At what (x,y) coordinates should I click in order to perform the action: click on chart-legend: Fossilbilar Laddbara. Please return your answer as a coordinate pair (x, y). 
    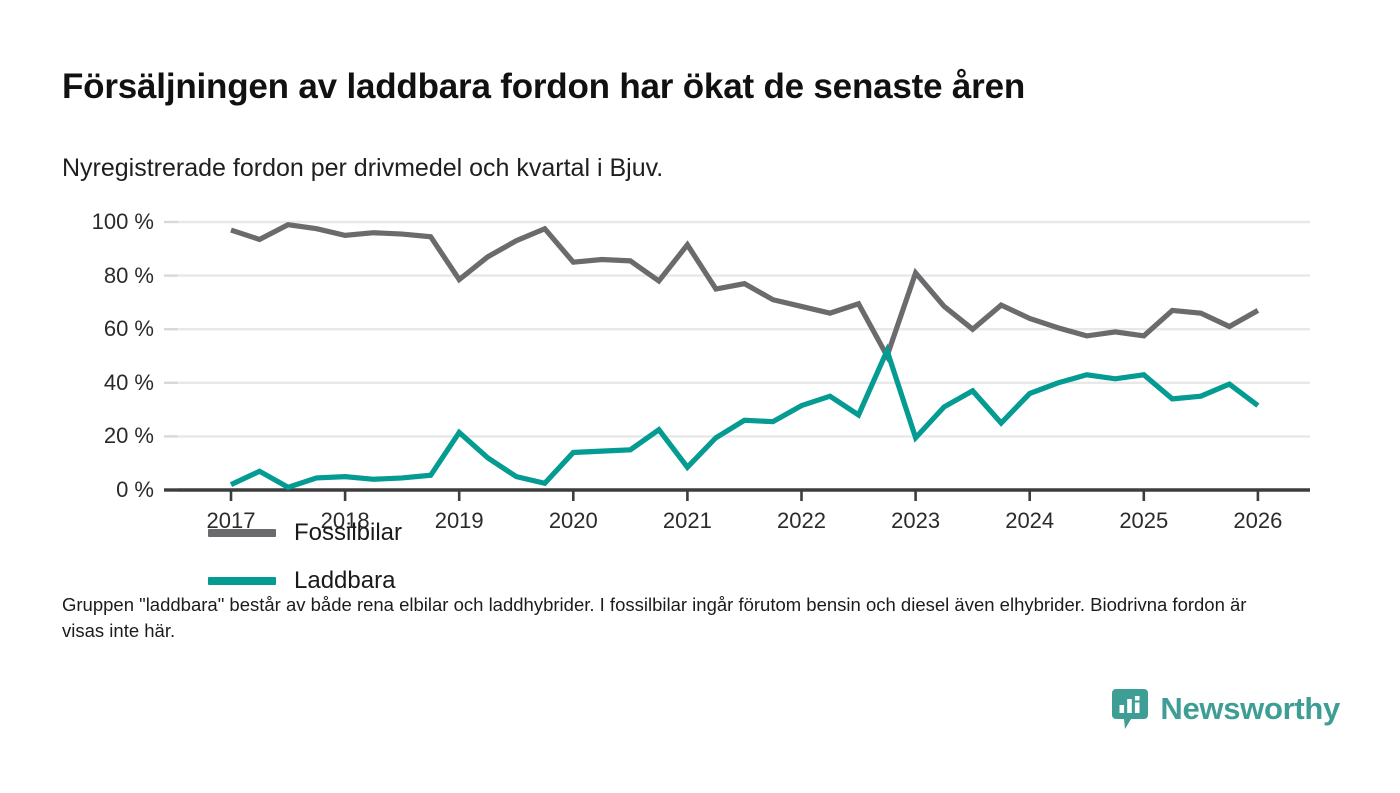
    Looking at the image, I should click on (305, 564).